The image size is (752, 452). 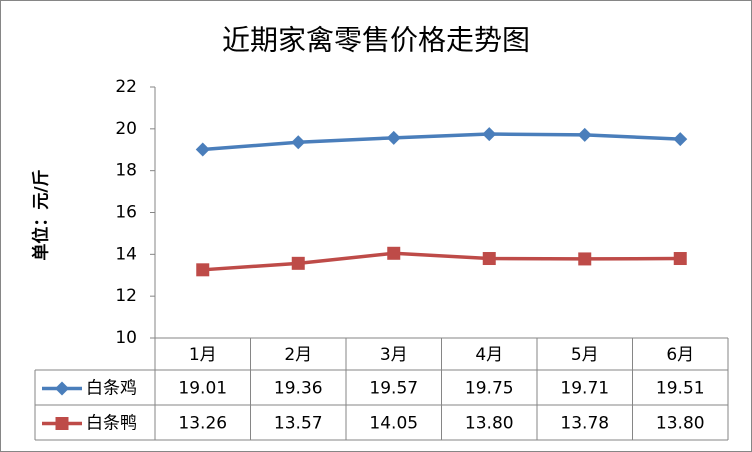 What do you see at coordinates (680, 389) in the screenshot?
I see `table-value: 19.51` at bounding box center [680, 389].